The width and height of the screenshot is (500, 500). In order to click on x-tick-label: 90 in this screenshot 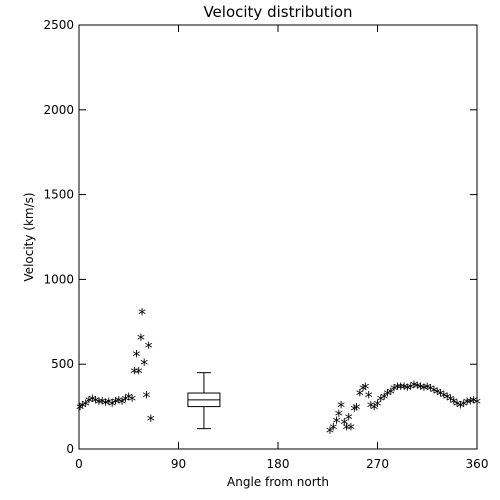, I will do `click(178, 464)`.